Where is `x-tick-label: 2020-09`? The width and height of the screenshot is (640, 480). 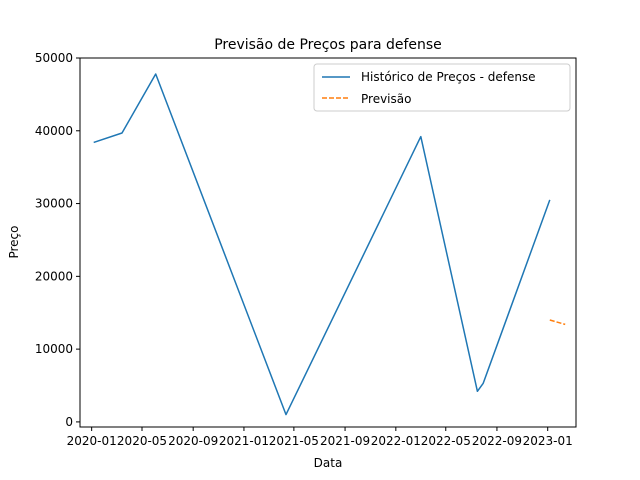 x-tick-label: 2020-09 is located at coordinates (193, 441).